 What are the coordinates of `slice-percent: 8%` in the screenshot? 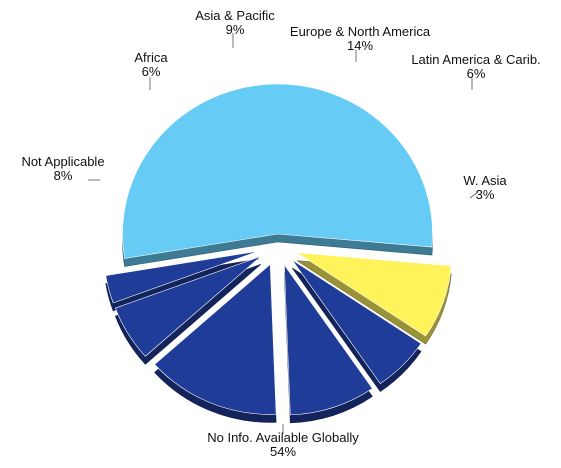 It's located at (63, 175).